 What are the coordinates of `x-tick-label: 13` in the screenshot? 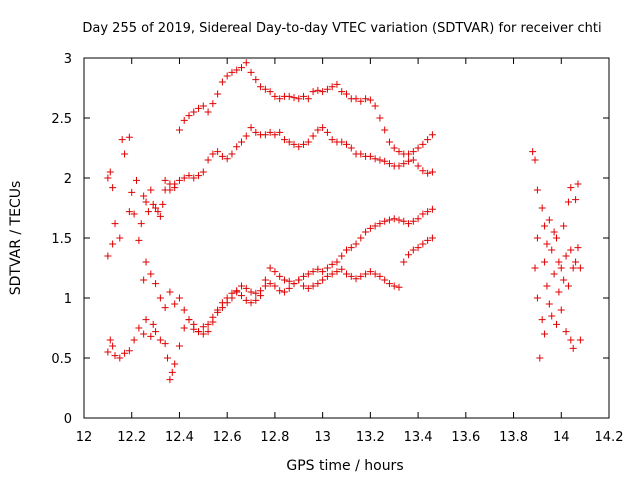 It's located at (322, 437).